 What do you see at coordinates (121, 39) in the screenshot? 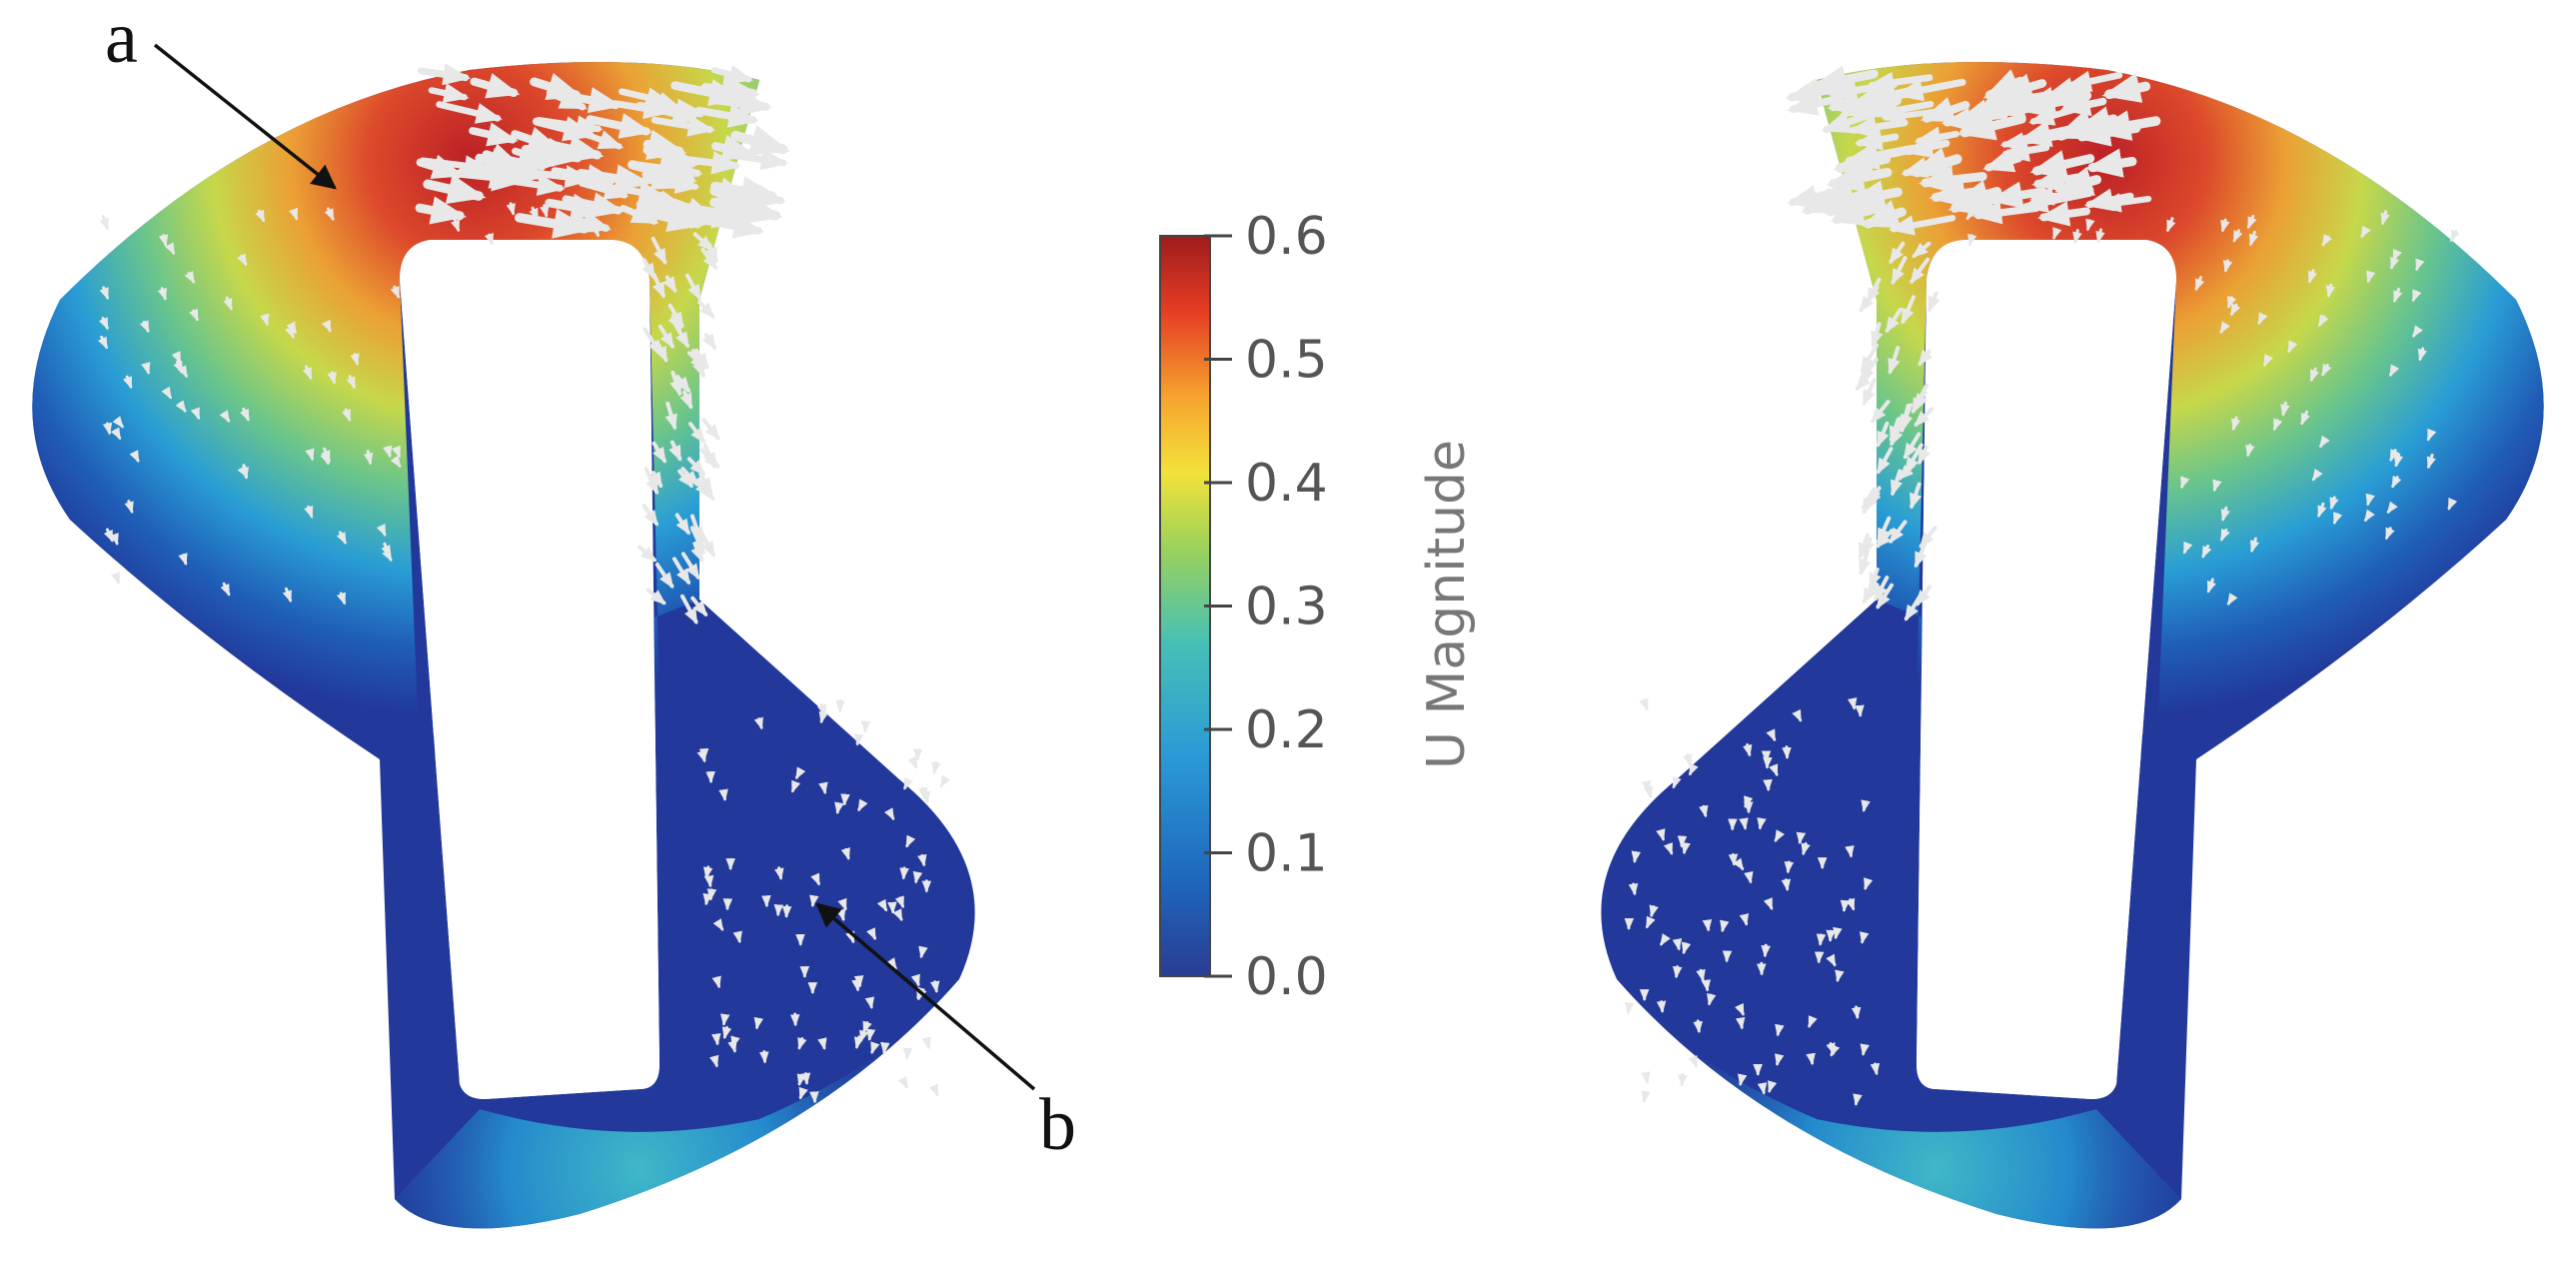
I see `marker-a-label: a` at bounding box center [121, 39].